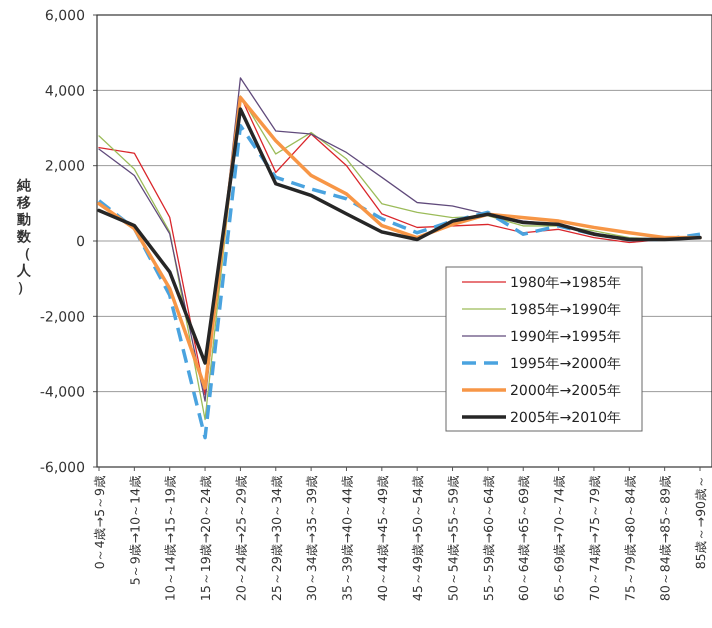 The width and height of the screenshot is (712, 628). What do you see at coordinates (62, 468) in the screenshot?
I see `y-tick-label: -6,000` at bounding box center [62, 468].